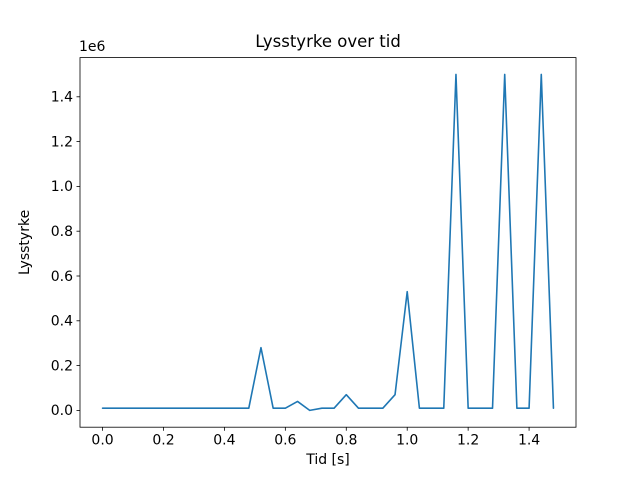 The width and height of the screenshot is (640, 480). I want to click on y-tick-label: 1.4, so click(62, 98).